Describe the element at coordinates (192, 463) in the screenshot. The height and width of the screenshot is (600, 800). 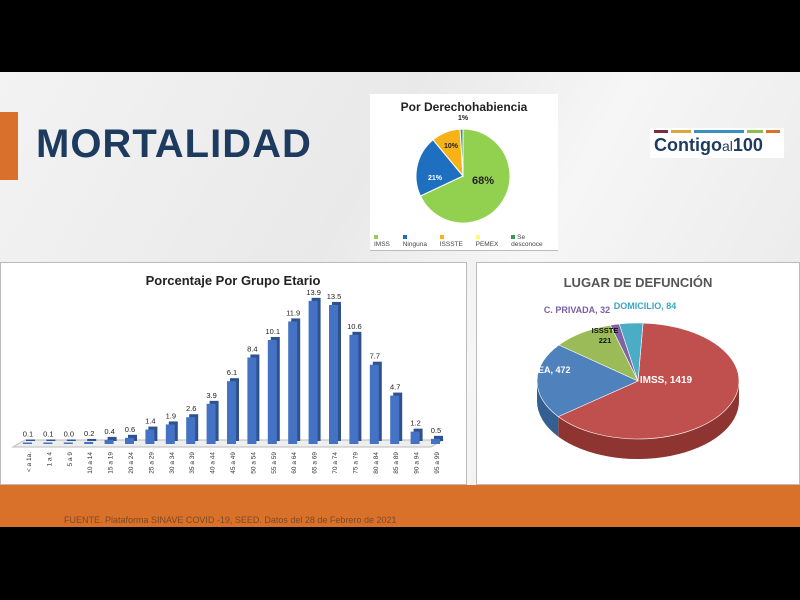
I see `x-tick-label: 35 a 39` at that location.